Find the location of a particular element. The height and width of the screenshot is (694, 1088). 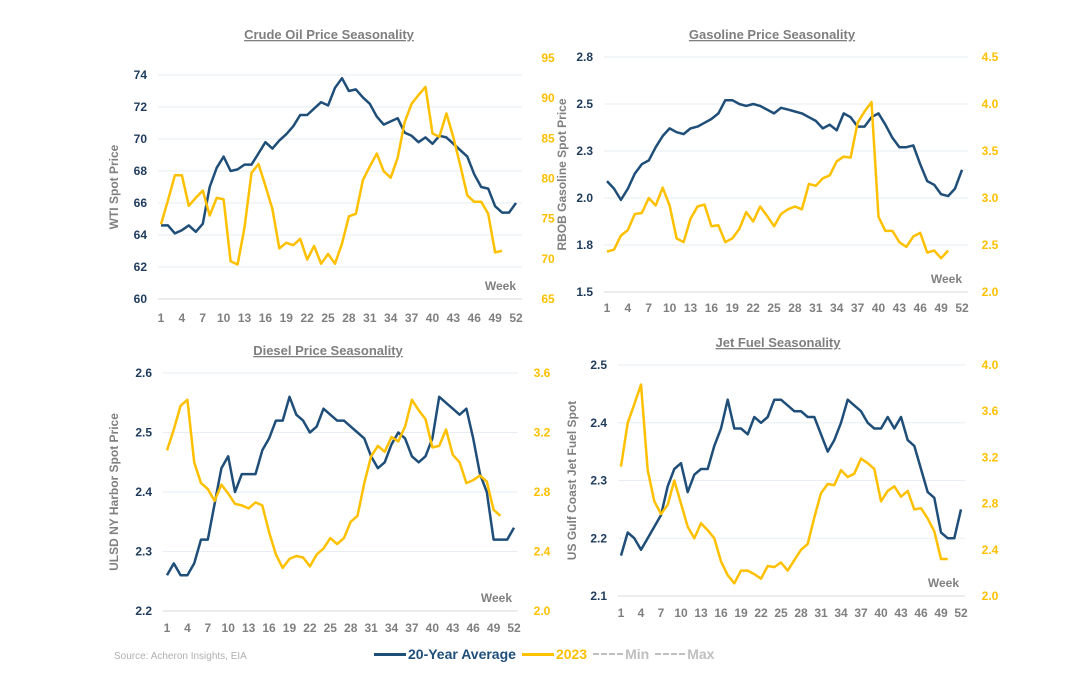

y-tick-label-right: 95 is located at coordinates (548, 58).